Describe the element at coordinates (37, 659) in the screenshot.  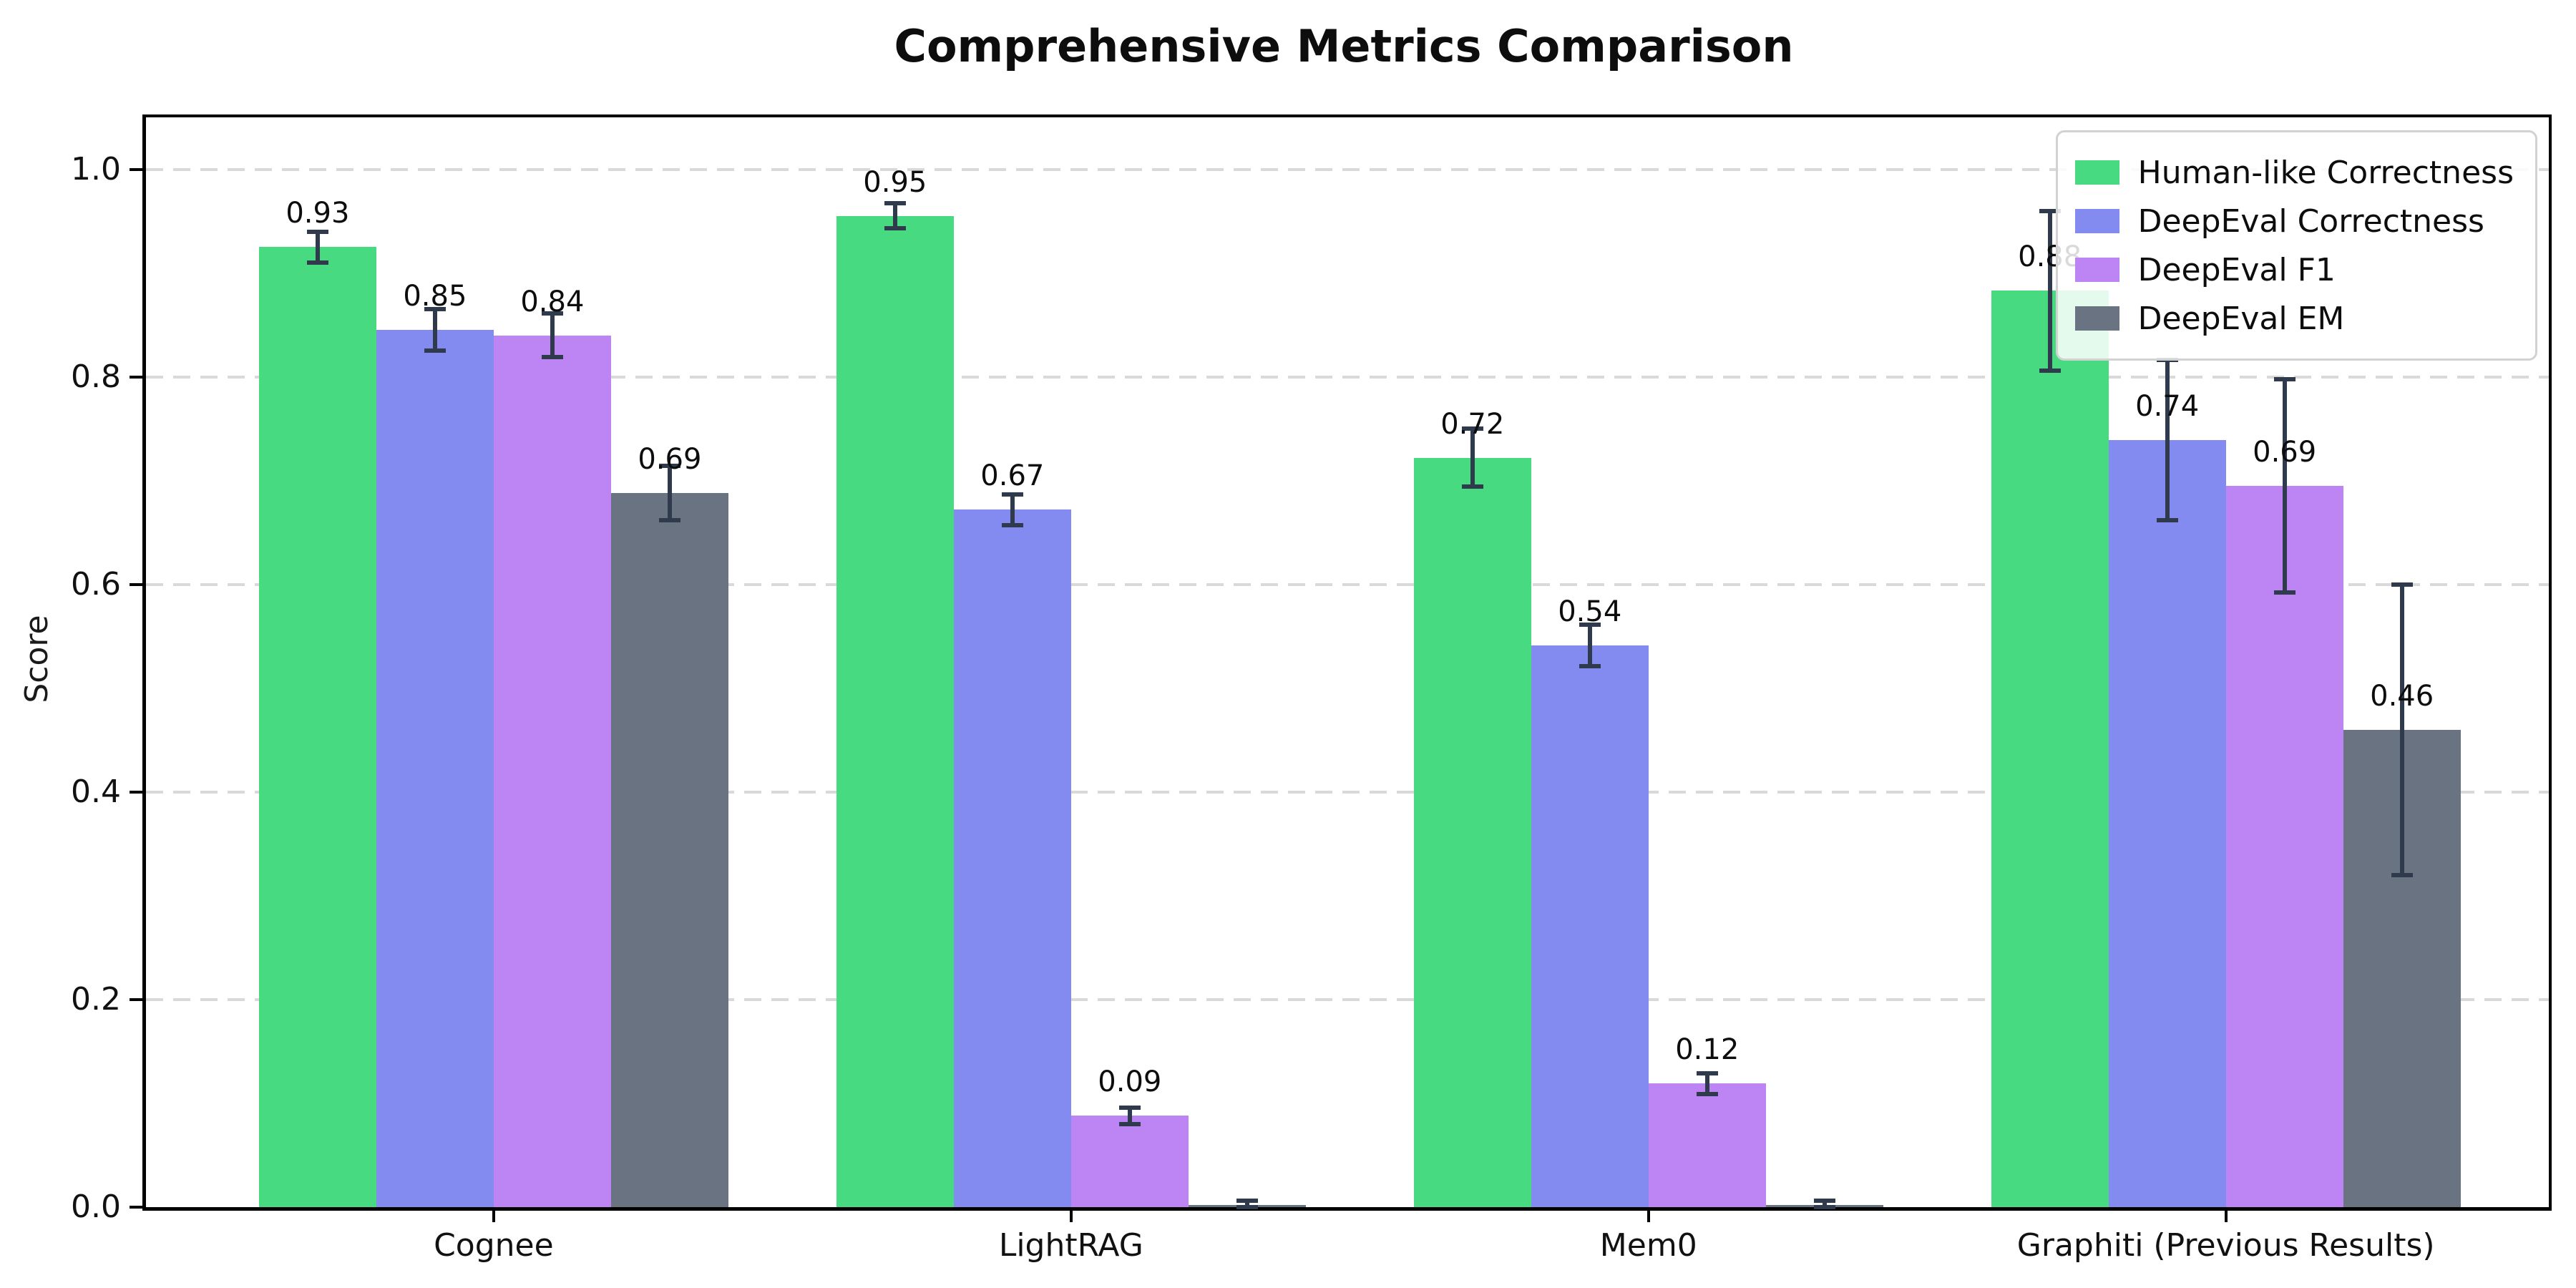
I see `y-axis-label: Score` at that location.